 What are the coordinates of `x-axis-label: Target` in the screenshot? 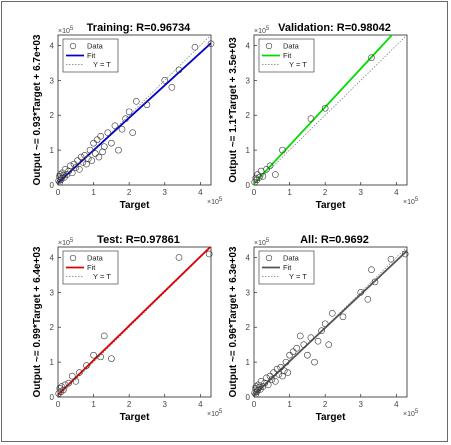 It's located at (331, 417).